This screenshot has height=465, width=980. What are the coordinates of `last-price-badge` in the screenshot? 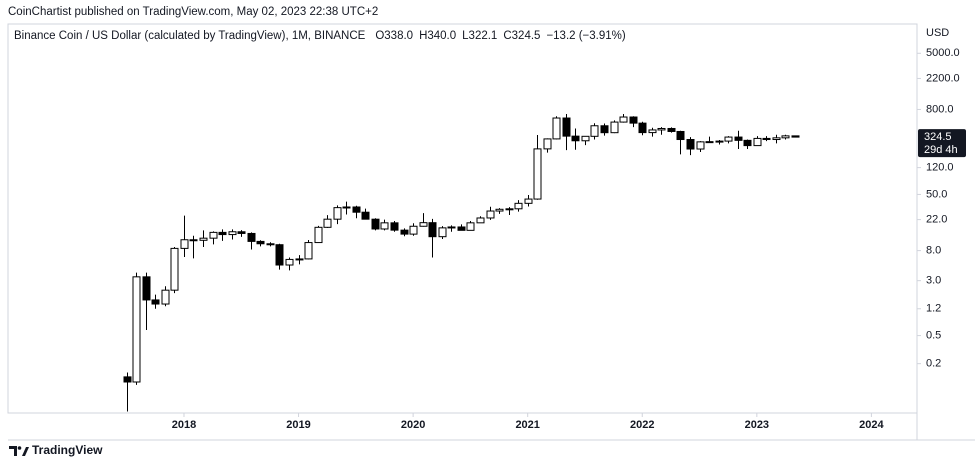 It's located at (942, 143).